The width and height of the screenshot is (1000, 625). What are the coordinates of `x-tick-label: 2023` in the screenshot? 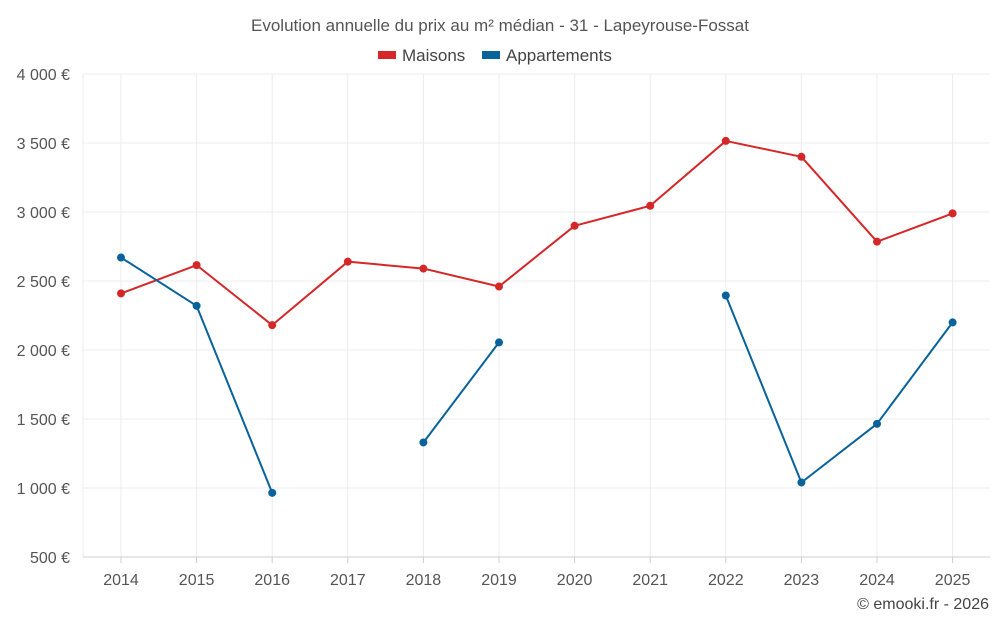 It's located at (802, 580).